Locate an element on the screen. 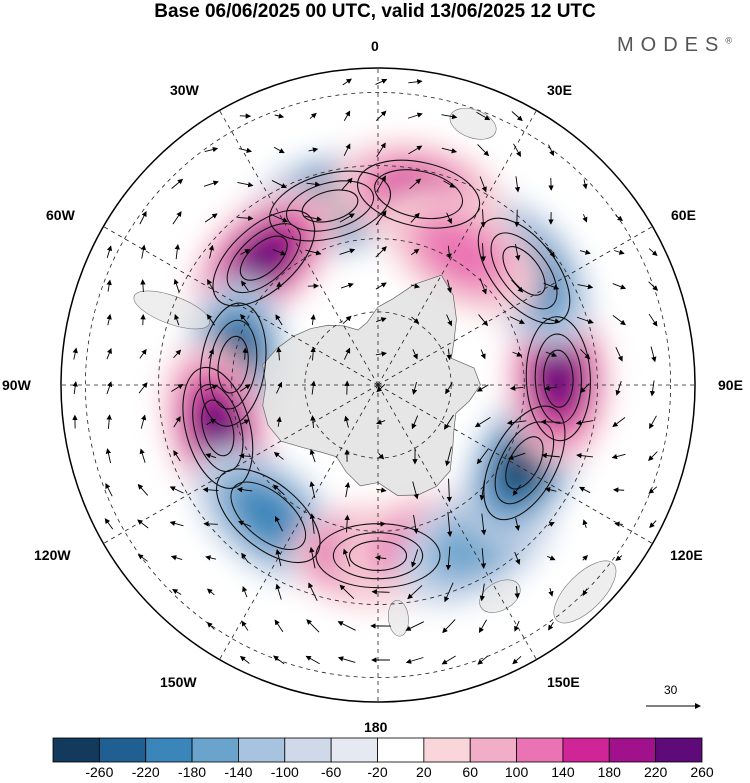 The image size is (750, 783). lon-label-150e: 150E is located at coordinates (563, 682).